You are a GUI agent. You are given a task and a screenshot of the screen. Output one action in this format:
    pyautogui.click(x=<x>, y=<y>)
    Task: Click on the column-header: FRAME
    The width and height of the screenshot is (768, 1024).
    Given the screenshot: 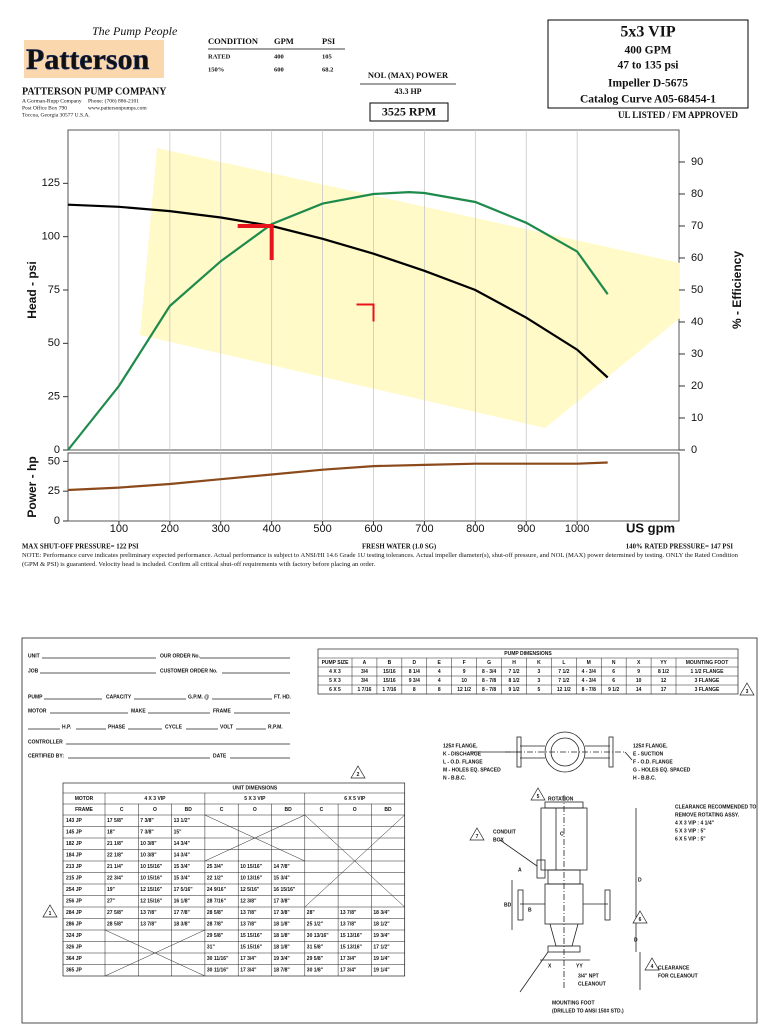 What is the action you would take?
    pyautogui.click(x=84, y=810)
    